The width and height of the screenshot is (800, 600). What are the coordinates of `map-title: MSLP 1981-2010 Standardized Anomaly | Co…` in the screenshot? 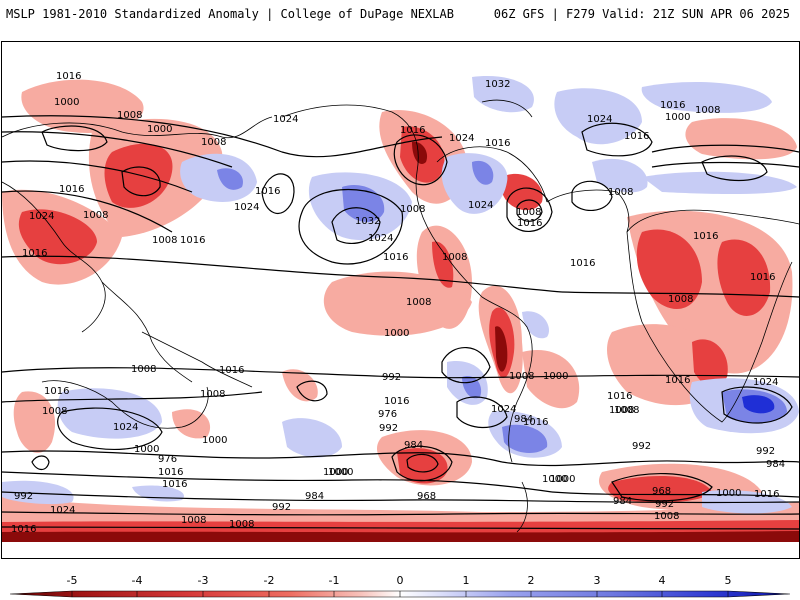 It's located at (230, 14).